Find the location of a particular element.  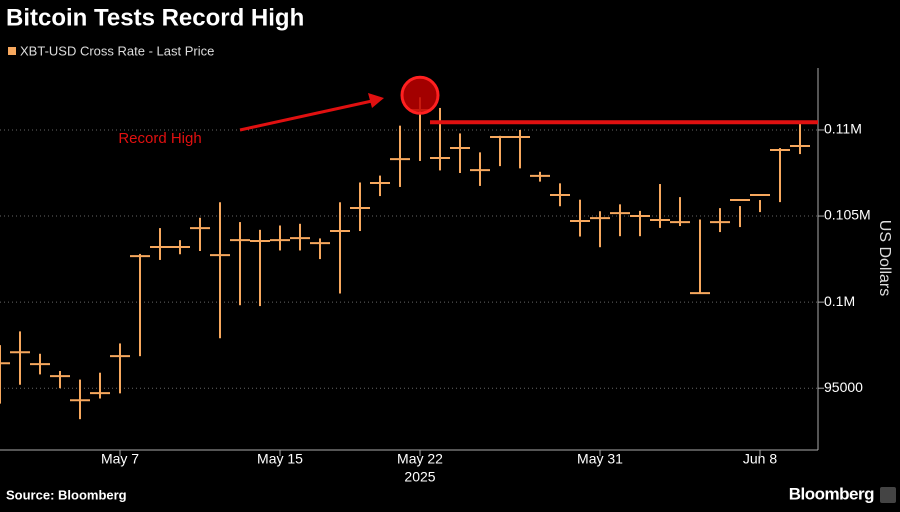

x-tick-label: May 15 is located at coordinates (280, 459).